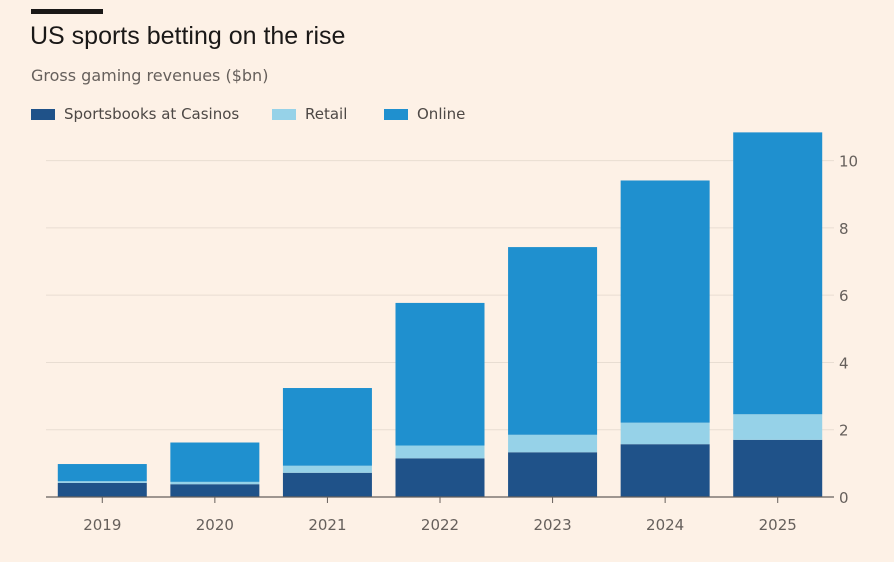  I want to click on legend: Sportsbooks at Casinos Retail Online, so click(331, 114).